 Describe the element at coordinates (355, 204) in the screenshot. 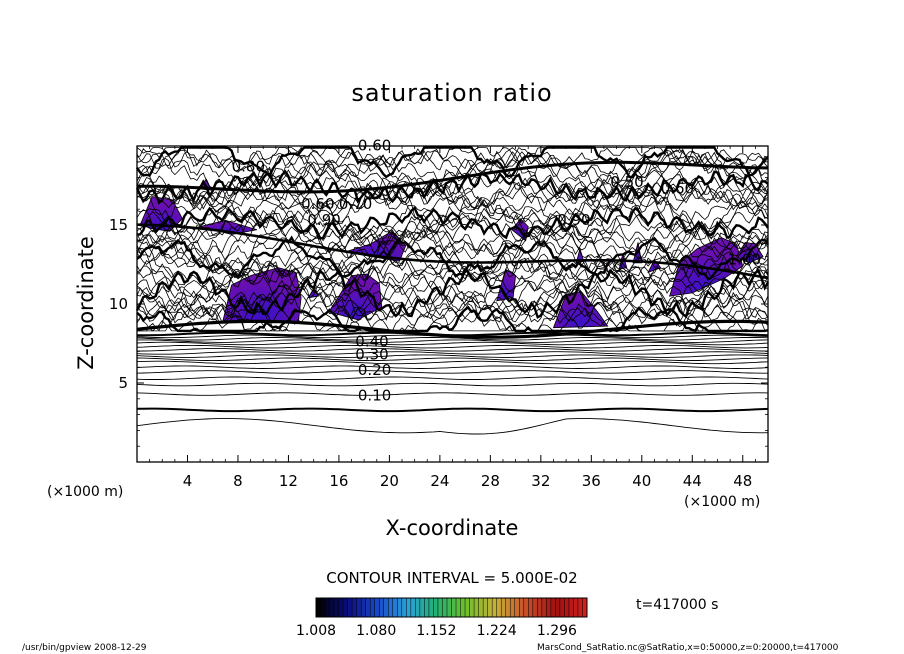

I see `contour-label: 0.70` at that location.